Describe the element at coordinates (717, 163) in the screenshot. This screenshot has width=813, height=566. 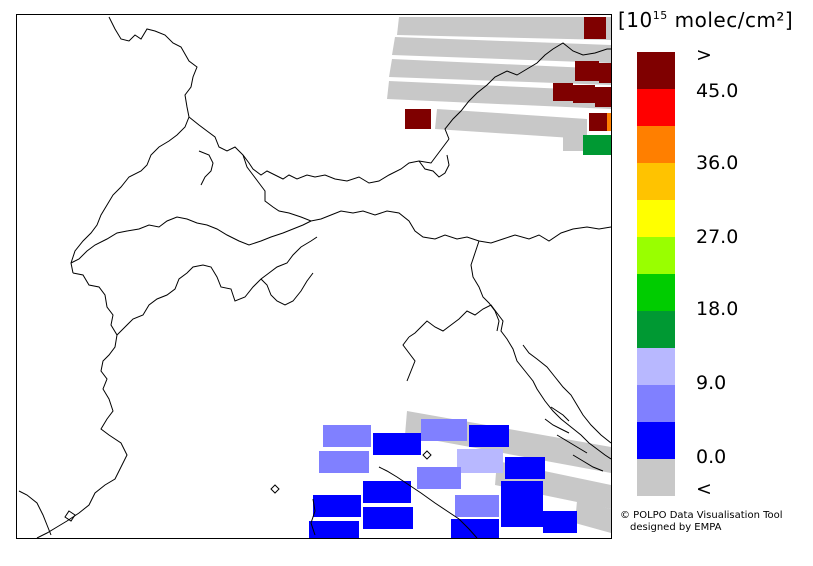
I see `legend-tick-label: 36.0` at that location.